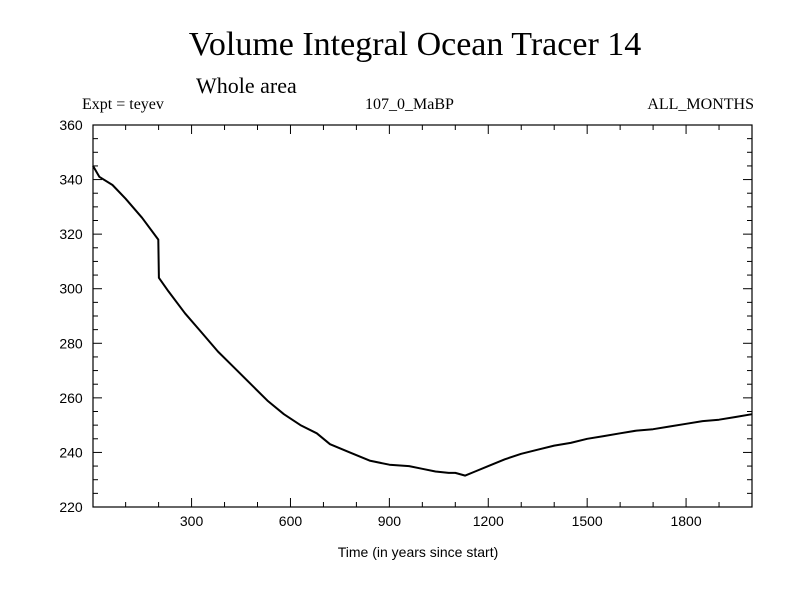 The height and width of the screenshot is (600, 800). I want to click on y-tick-label: 340, so click(71, 180).